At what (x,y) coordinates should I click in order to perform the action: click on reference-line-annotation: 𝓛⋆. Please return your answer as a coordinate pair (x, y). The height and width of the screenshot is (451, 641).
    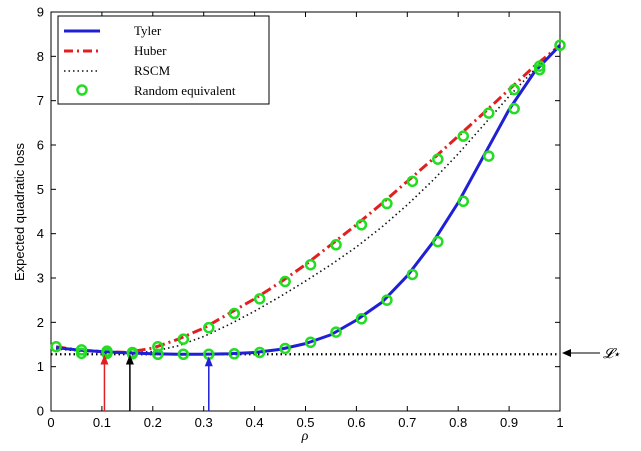
    Looking at the image, I should click on (591, 354).